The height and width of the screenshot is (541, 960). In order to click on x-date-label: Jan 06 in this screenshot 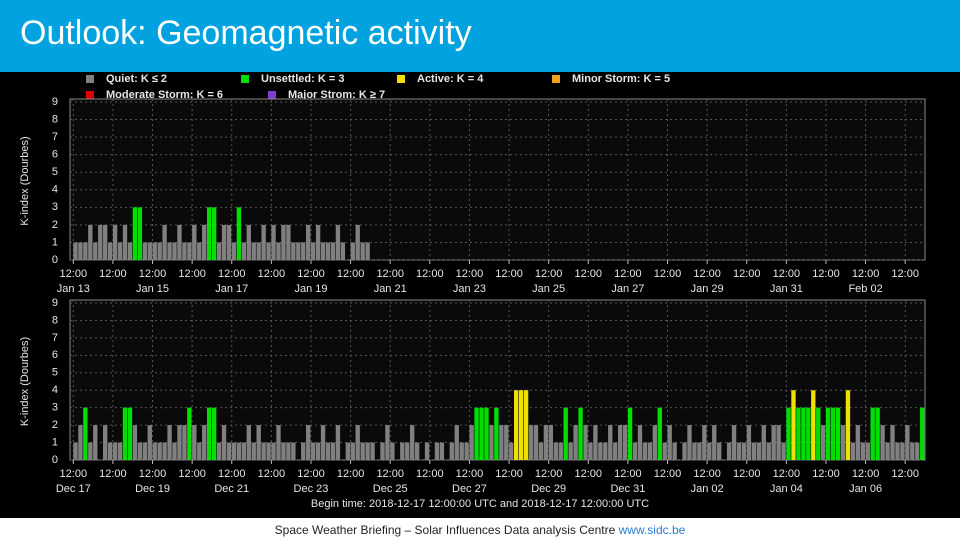, I will do `click(865, 489)`.